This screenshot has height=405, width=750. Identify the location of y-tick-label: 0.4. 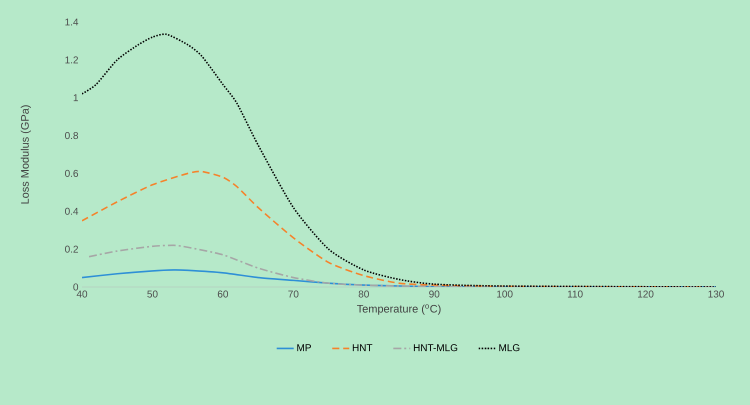
(71, 211).